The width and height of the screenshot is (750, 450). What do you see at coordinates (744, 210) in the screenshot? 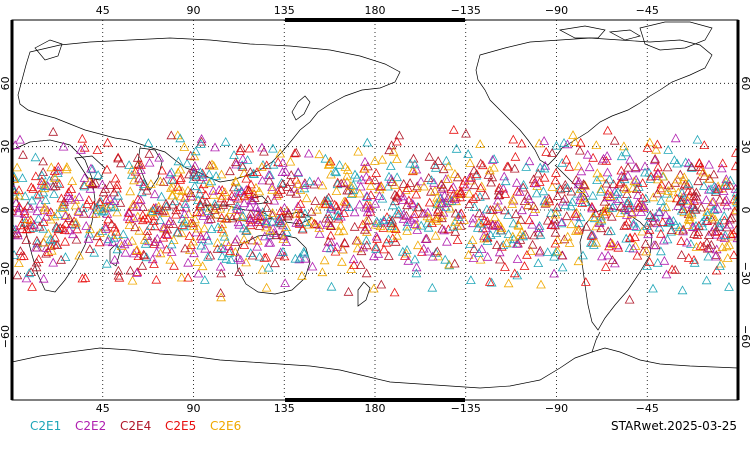
I see `right-lat-tick-label: 0` at bounding box center [744, 210].